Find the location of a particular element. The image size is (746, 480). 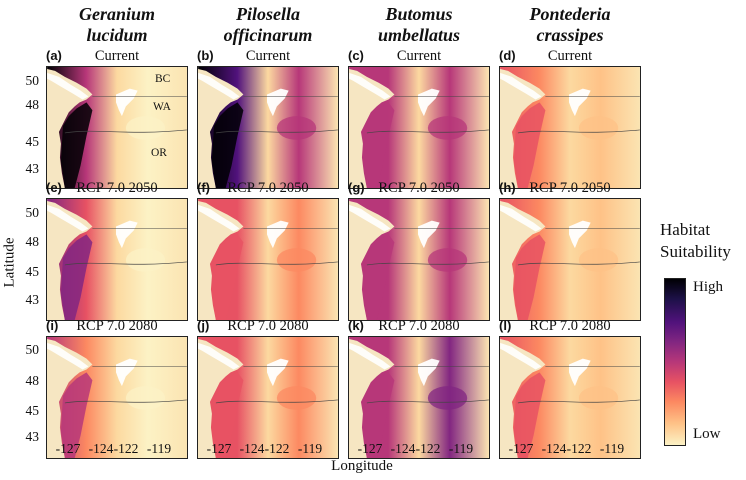

panel-header: Current (b) is located at coordinates (268, 56).